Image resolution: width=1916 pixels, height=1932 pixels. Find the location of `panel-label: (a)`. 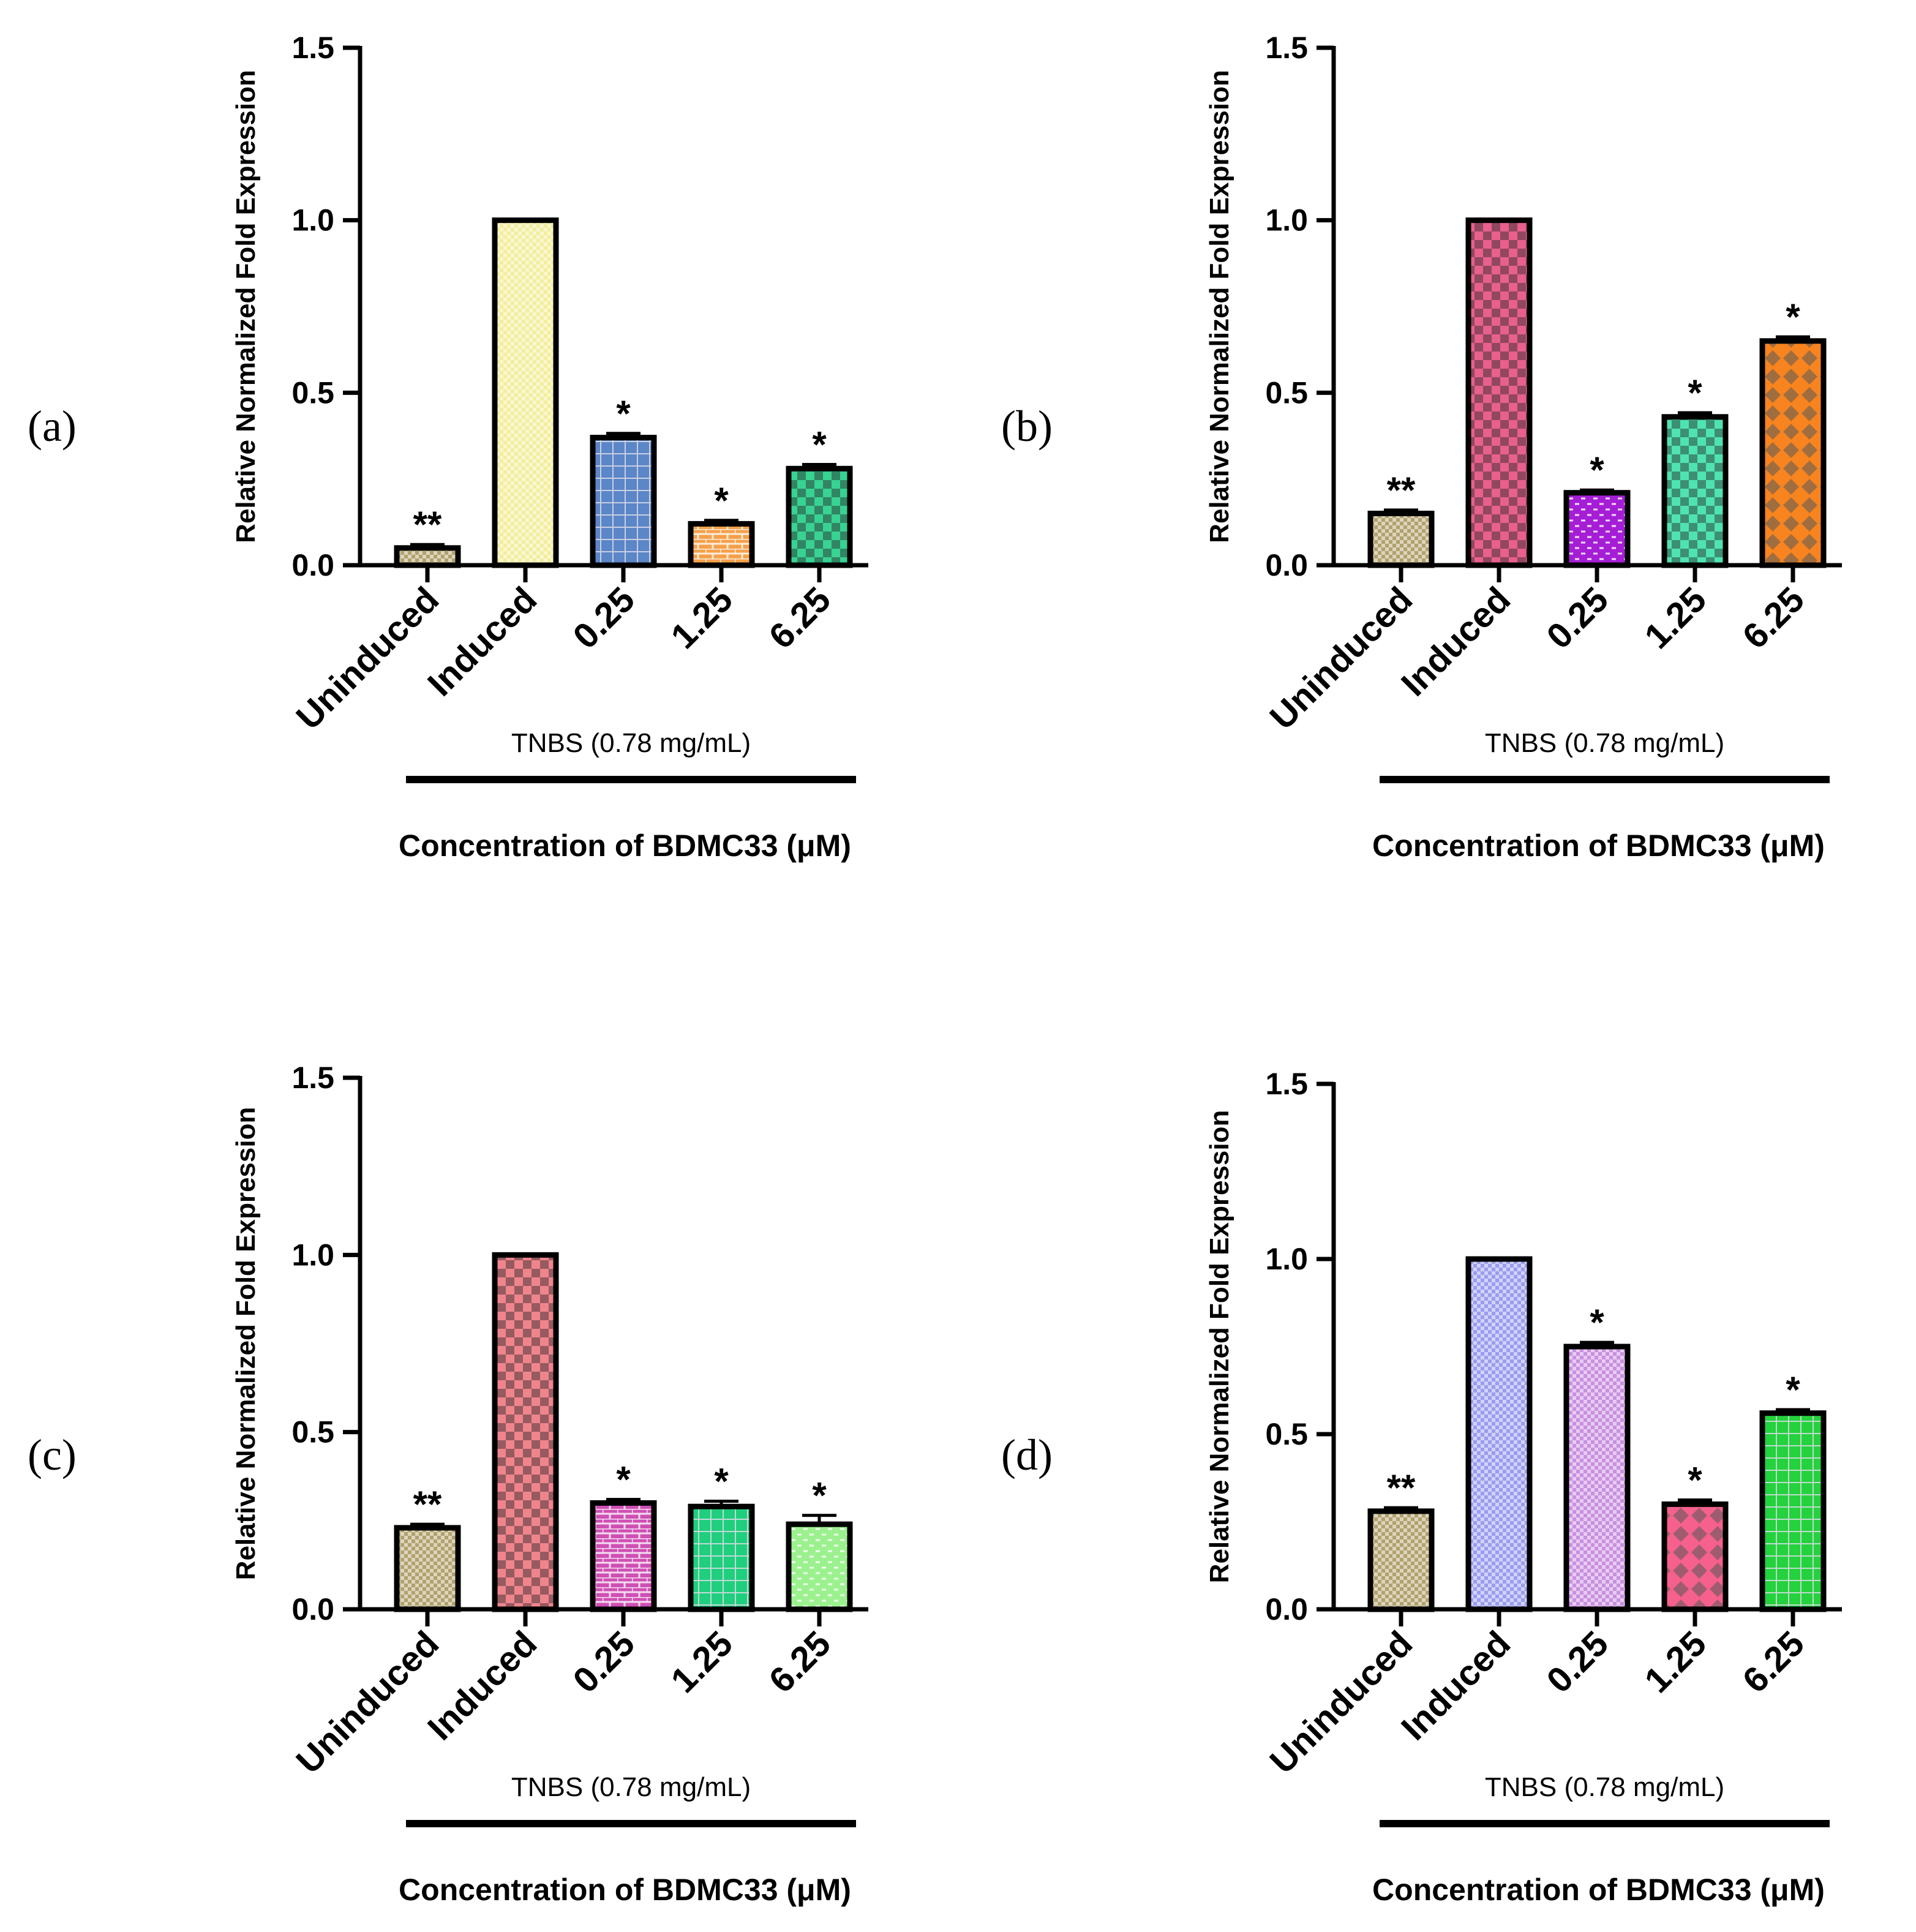

panel-label: (a) is located at coordinates (53, 426).